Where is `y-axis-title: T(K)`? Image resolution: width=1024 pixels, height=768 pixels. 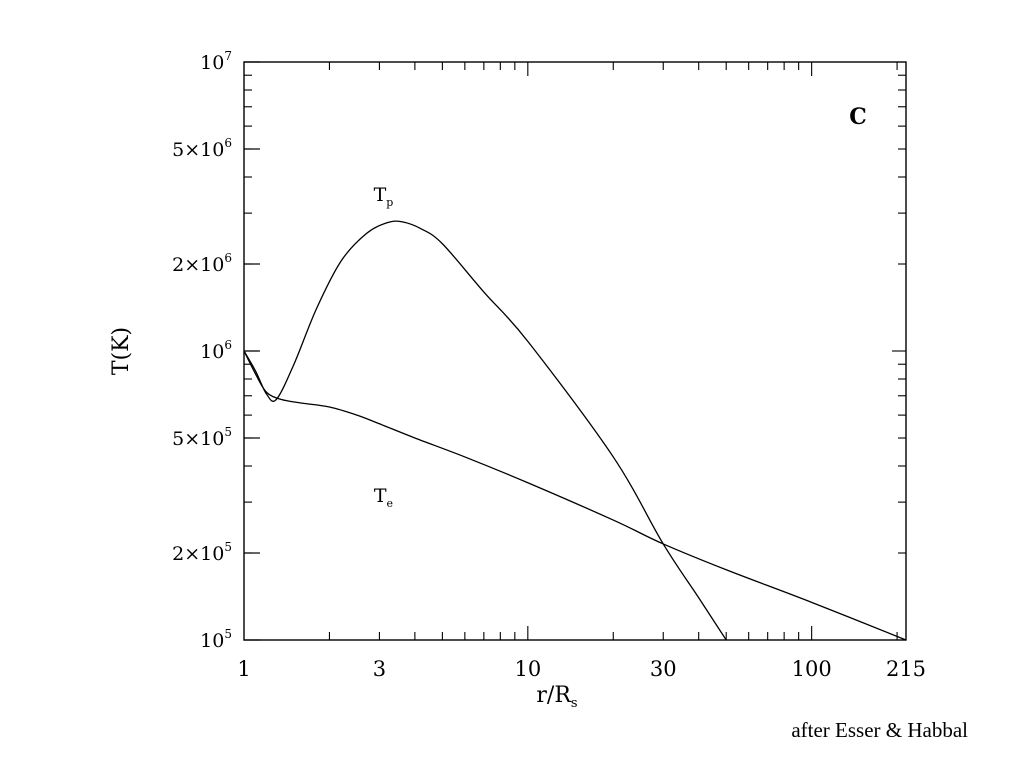
y-axis-title: T(K) is located at coordinates (121, 351).